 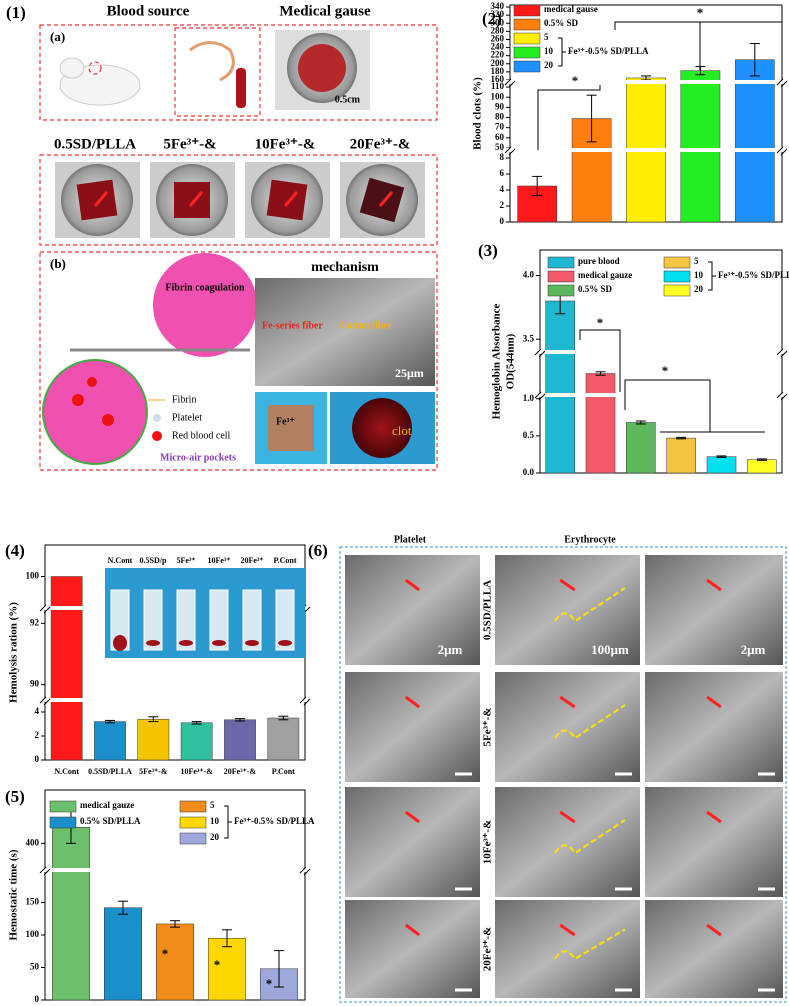 I want to click on x-tick-label: 0.5SD/PLLA, so click(x=110, y=771).